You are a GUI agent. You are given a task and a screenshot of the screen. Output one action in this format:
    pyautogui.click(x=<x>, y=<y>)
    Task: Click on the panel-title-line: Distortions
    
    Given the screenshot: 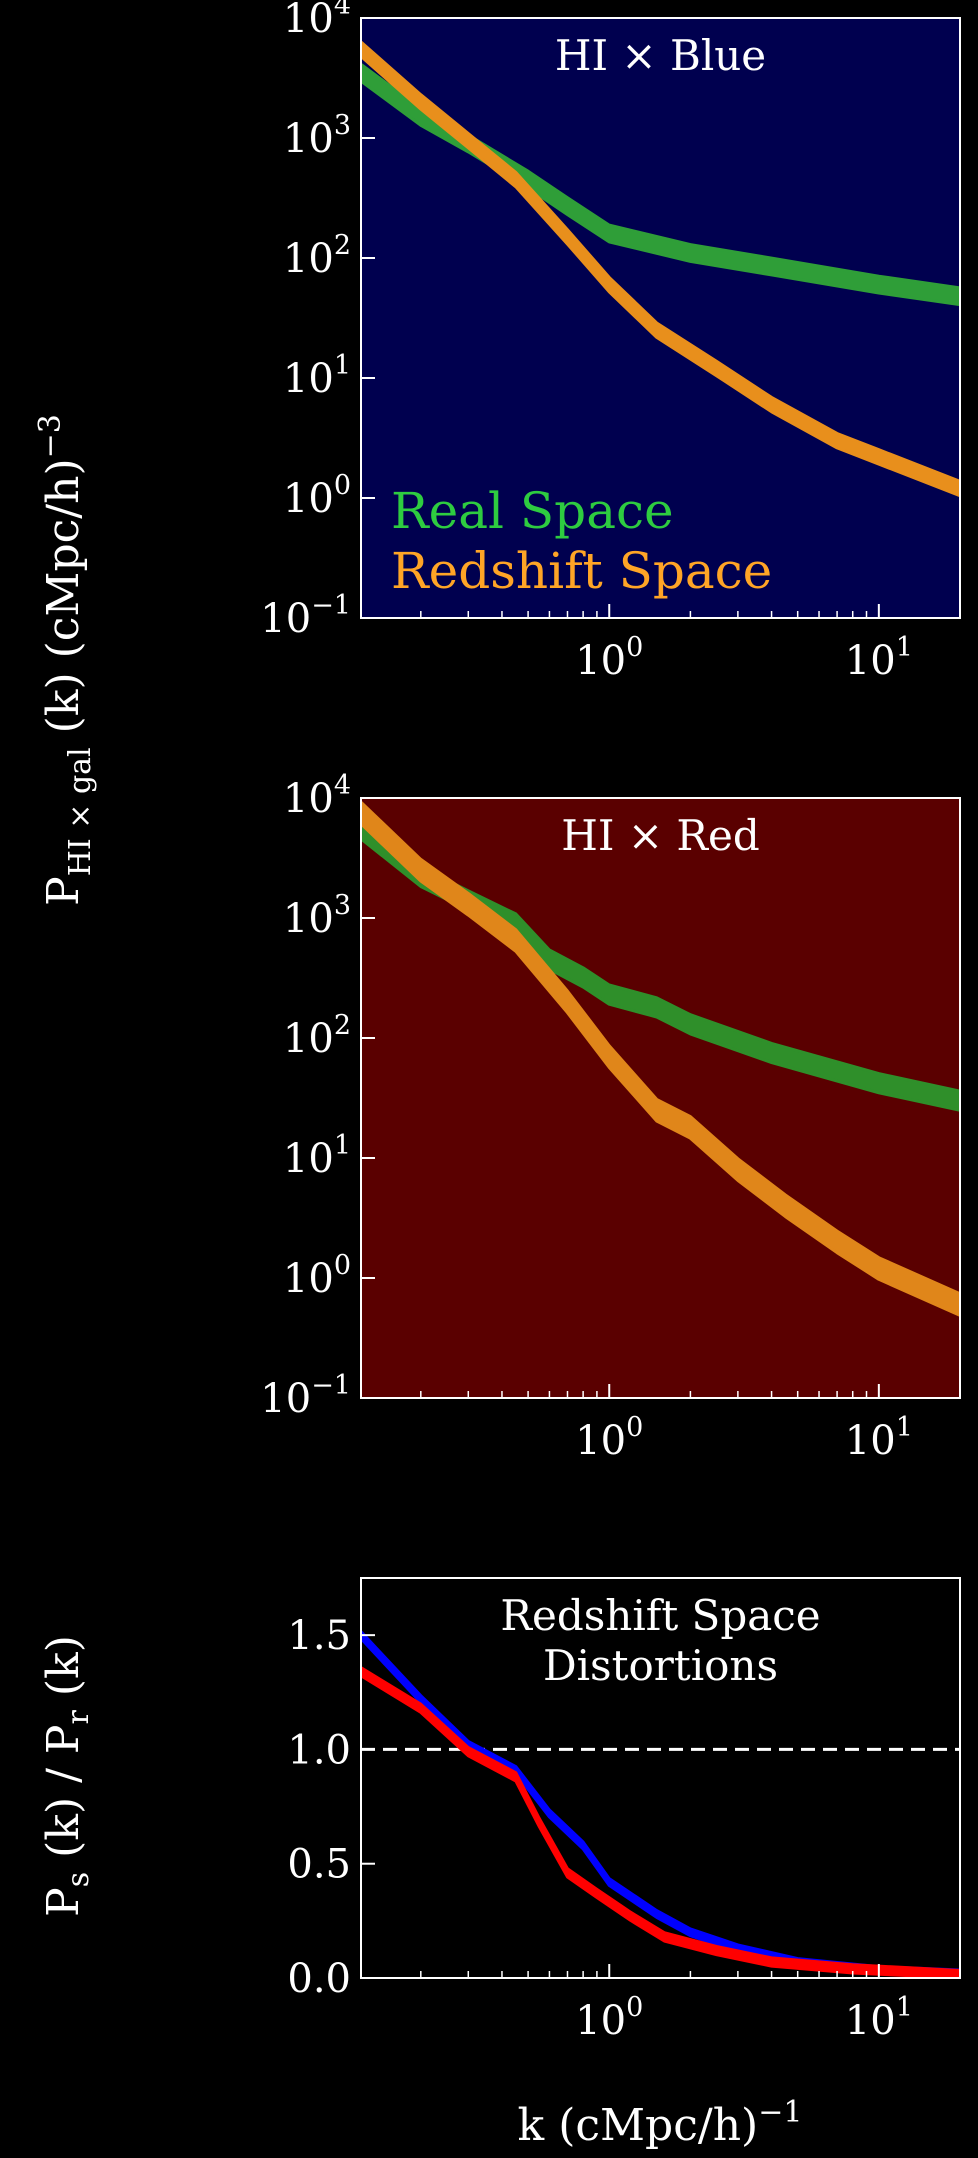 What is the action you would take?
    pyautogui.click(x=660, y=1665)
    